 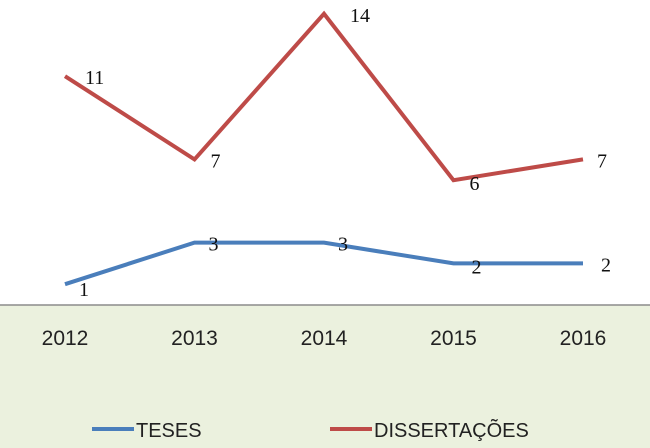 I want to click on x-tick-label: 2014, so click(x=324, y=338).